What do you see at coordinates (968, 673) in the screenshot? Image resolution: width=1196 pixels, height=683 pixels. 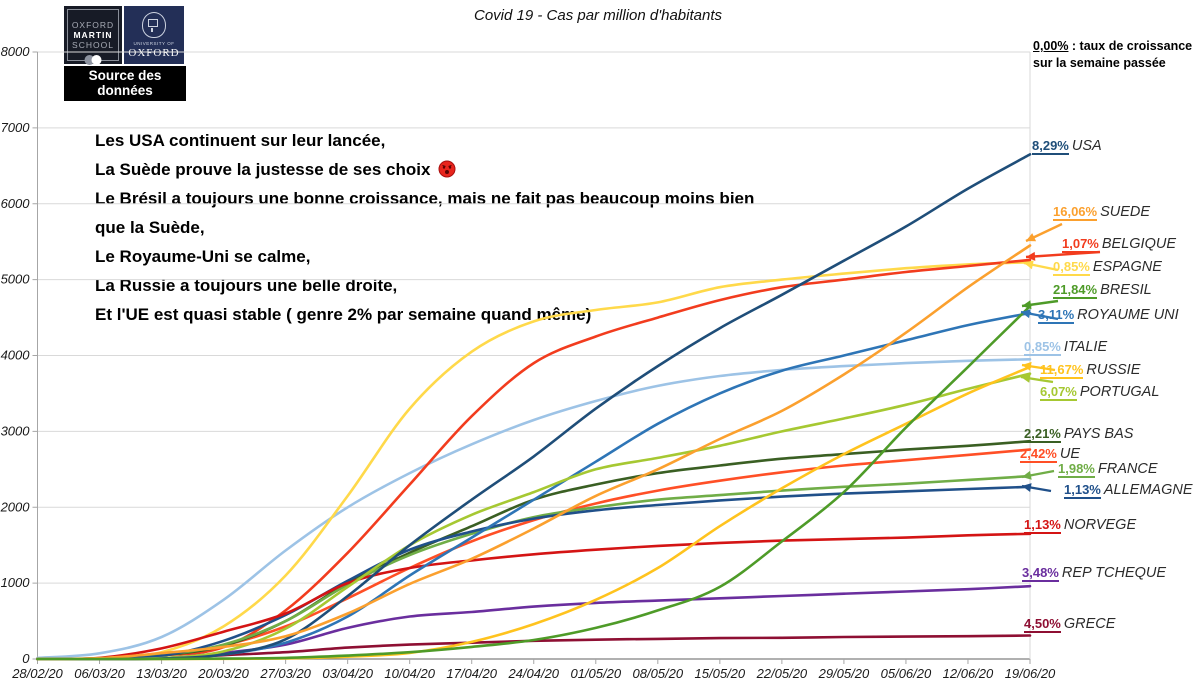 I see `x-tick-label: 12/06/20` at bounding box center [968, 673].